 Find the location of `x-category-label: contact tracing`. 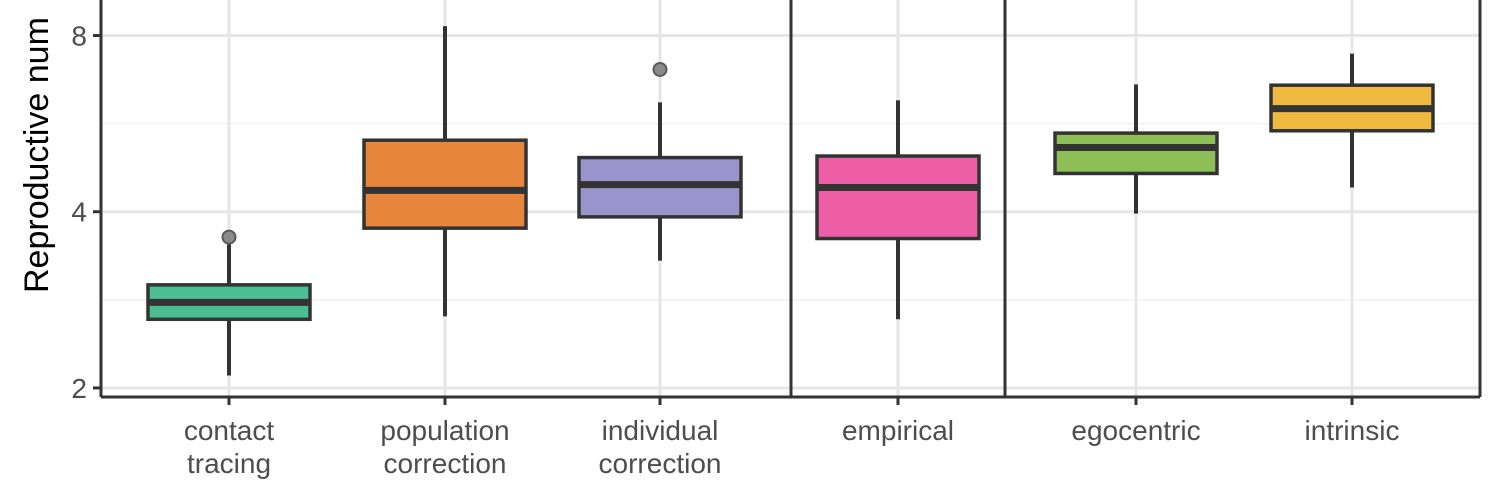

x-category-label: contact tracing is located at coordinates (229, 447).